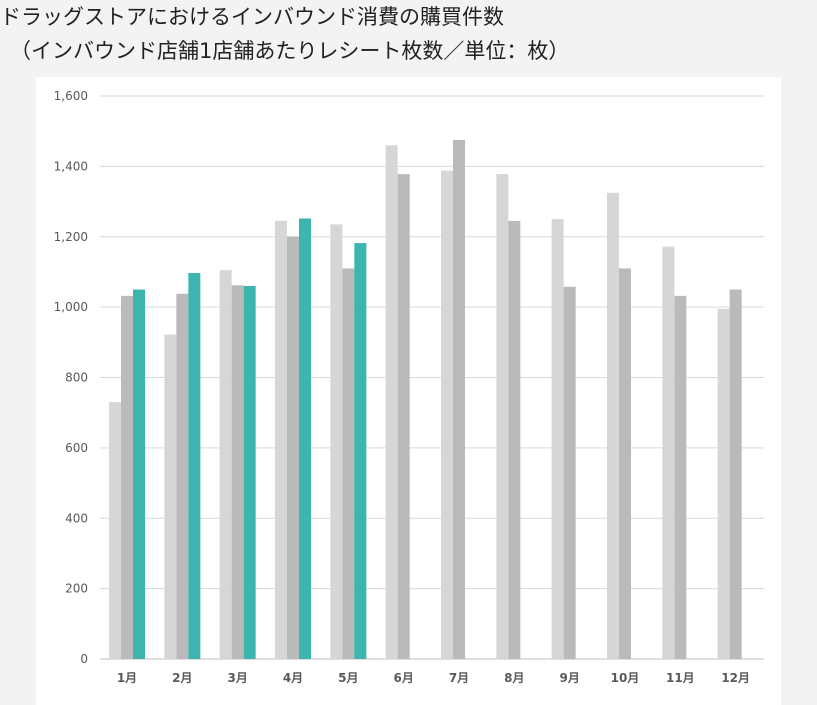 Image resolution: width=817 pixels, height=705 pixels. Describe the element at coordinates (514, 678) in the screenshot. I see `x-tick-label: 8月` at that location.